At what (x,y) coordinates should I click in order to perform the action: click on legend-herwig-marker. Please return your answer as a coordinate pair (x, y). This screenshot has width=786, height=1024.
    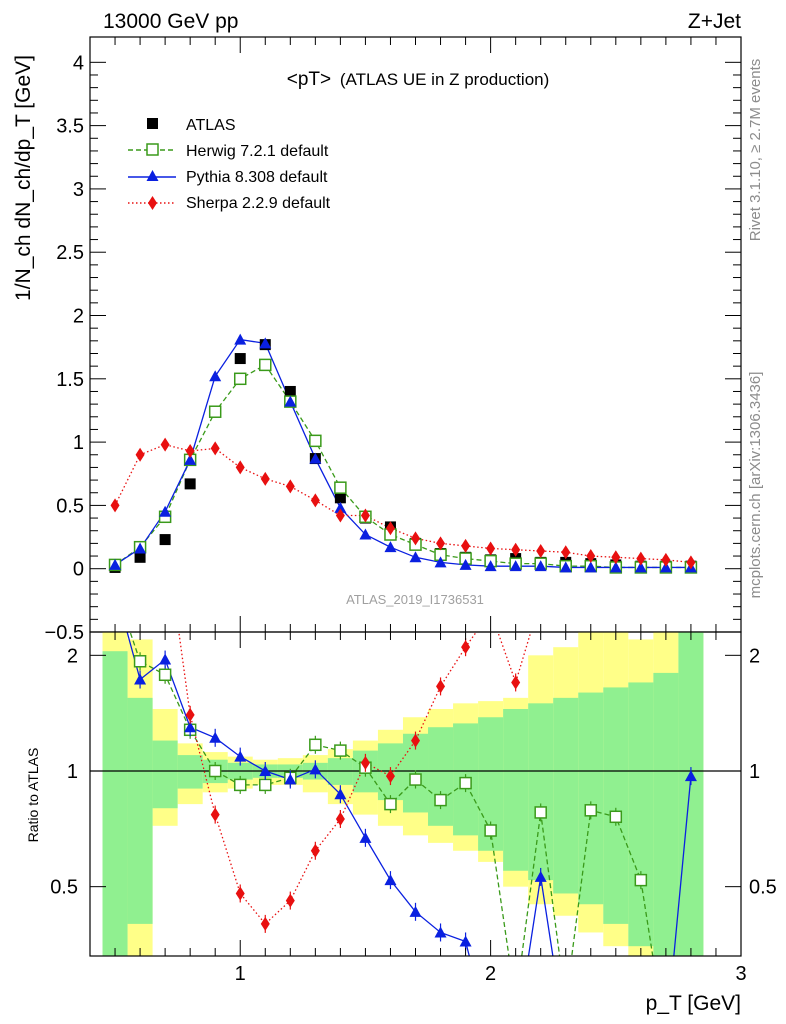
    Looking at the image, I should click on (152, 149).